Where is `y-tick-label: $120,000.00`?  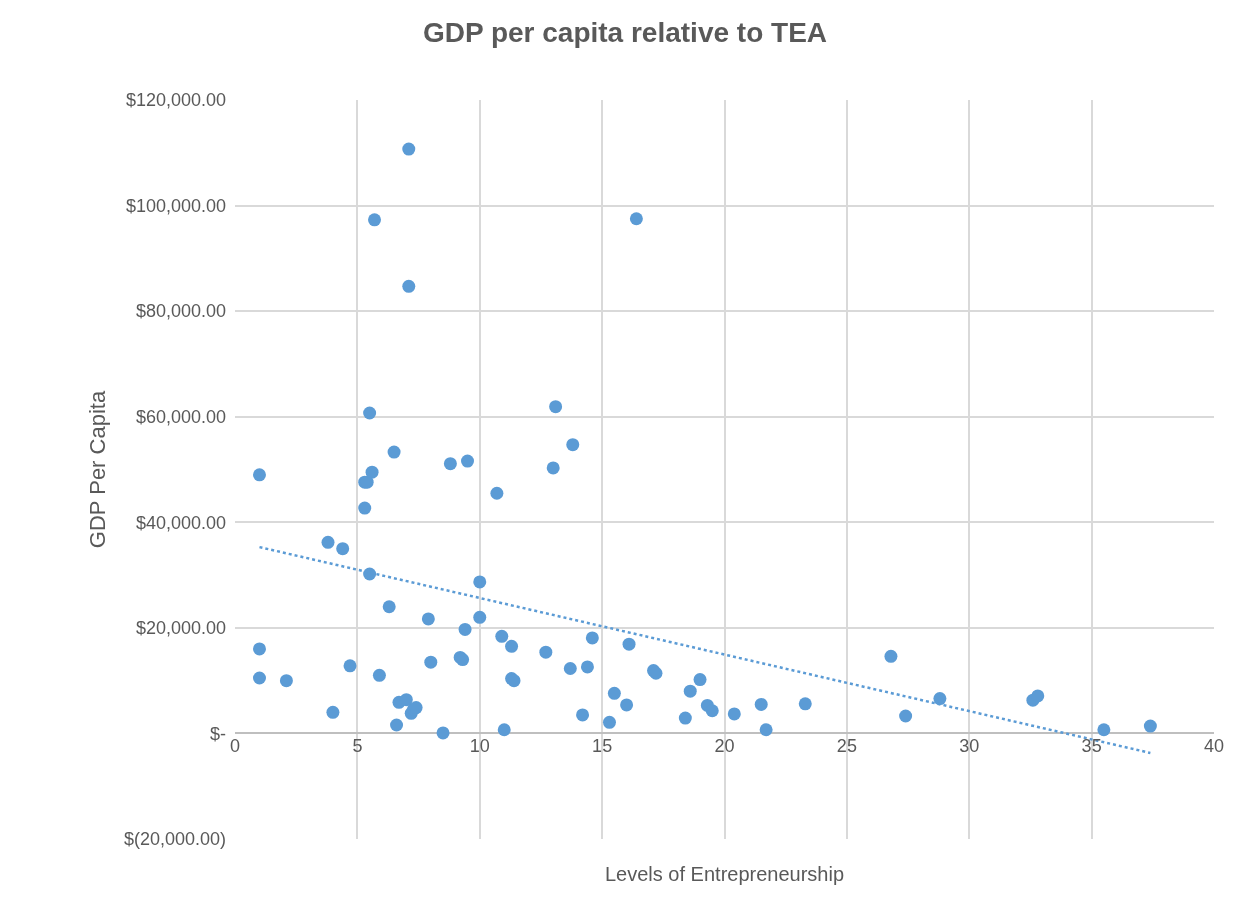
y-tick-label: $120,000.00 is located at coordinates (175, 100).